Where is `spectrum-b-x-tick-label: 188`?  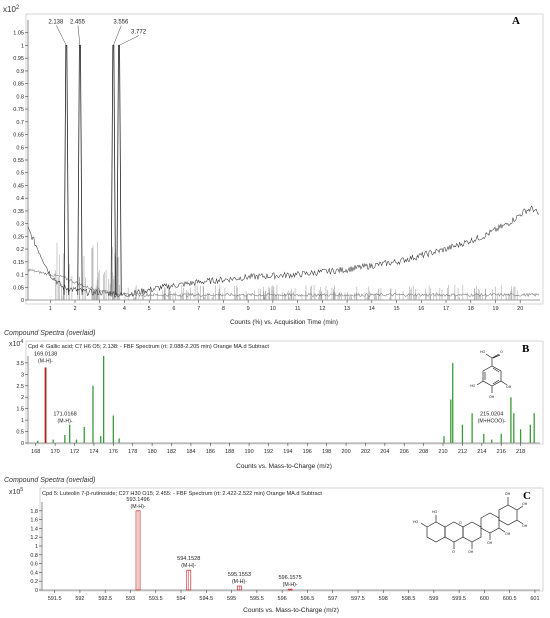 spectrum-b-x-tick-label: 188 is located at coordinates (229, 452).